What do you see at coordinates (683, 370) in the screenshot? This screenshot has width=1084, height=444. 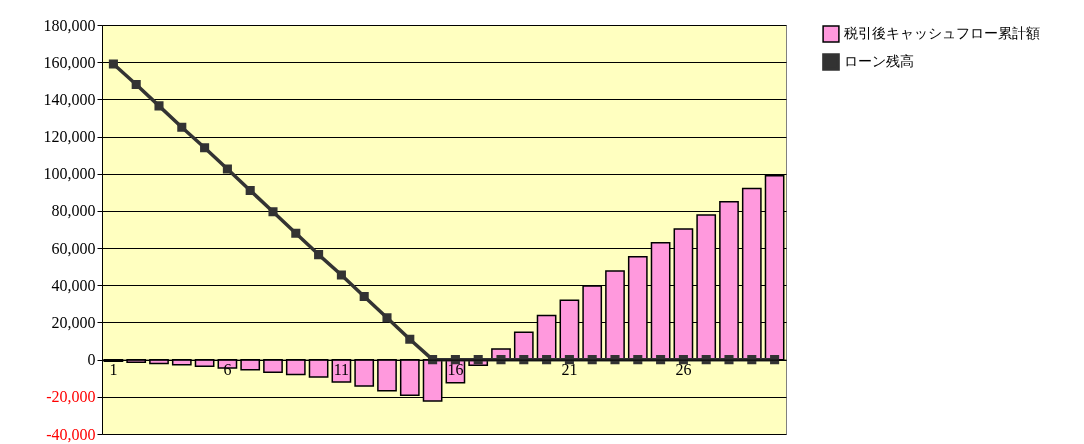 I see `x-tick-label: 26` at bounding box center [683, 370].